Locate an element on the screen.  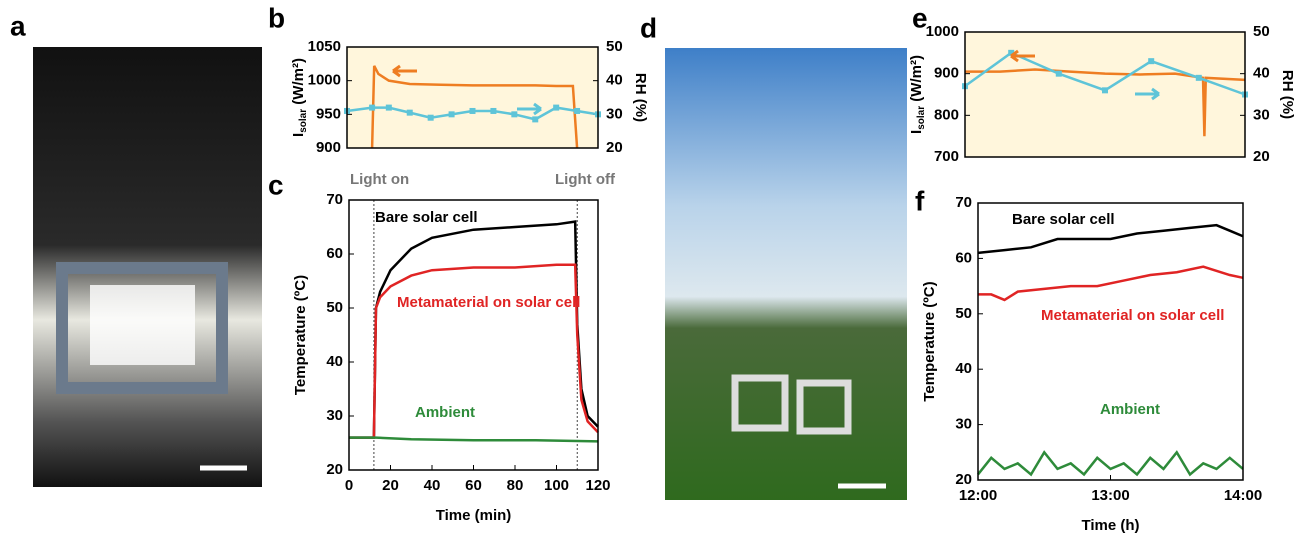
axis-label: Time (min) is located at coordinates (474, 515).